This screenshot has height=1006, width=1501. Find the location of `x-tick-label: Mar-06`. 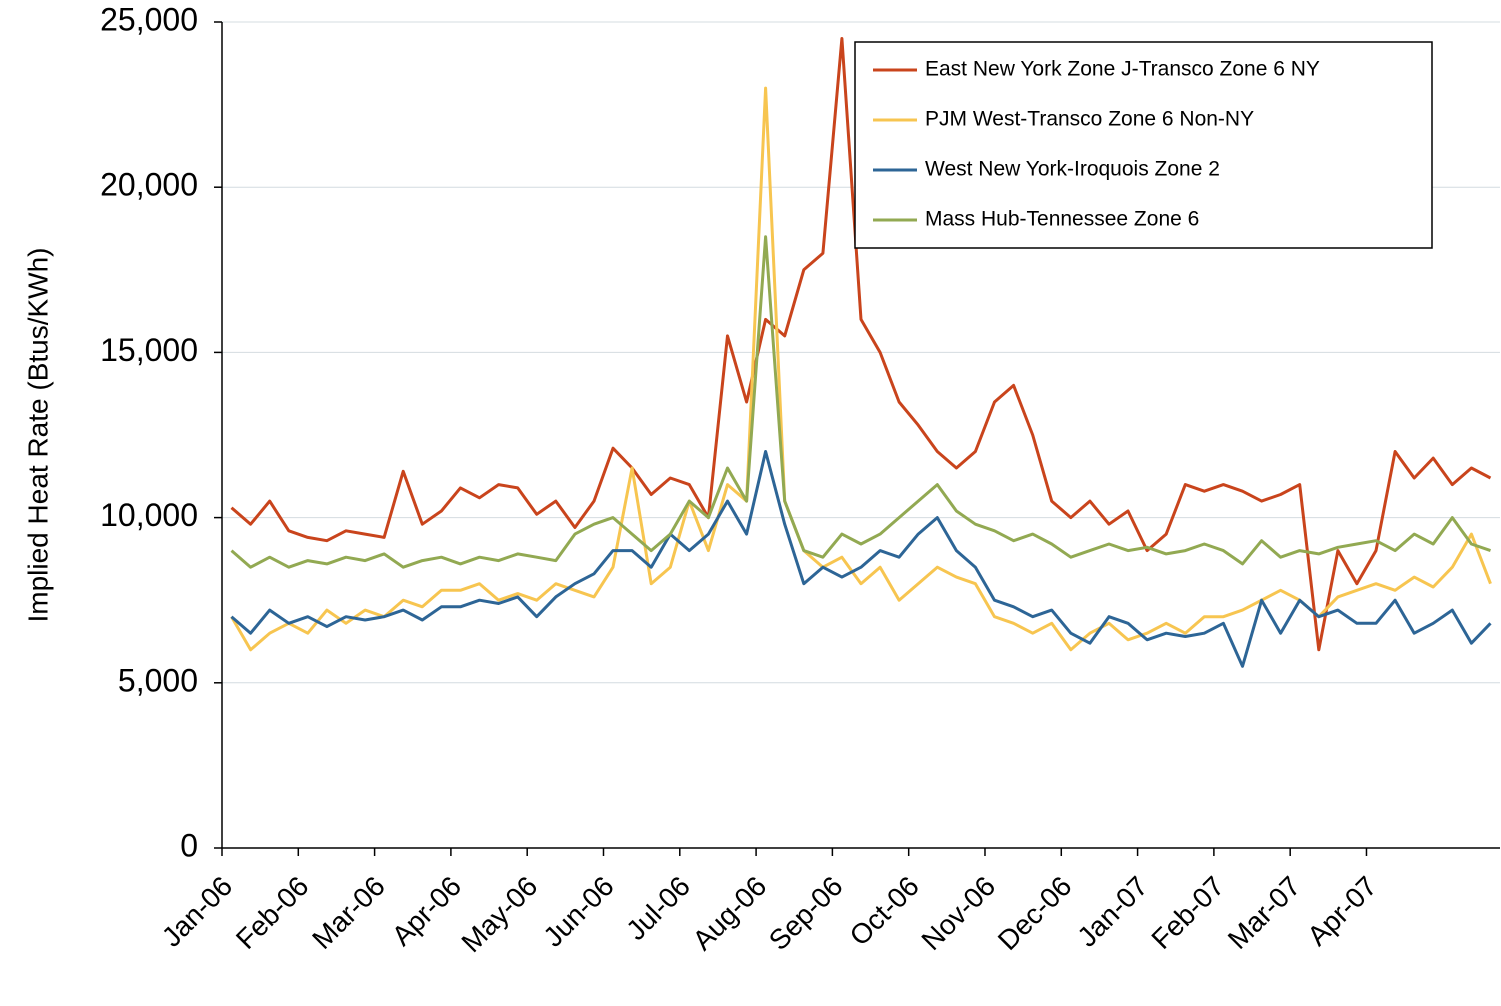

x-tick-label: Mar-06 is located at coordinates (348, 912).